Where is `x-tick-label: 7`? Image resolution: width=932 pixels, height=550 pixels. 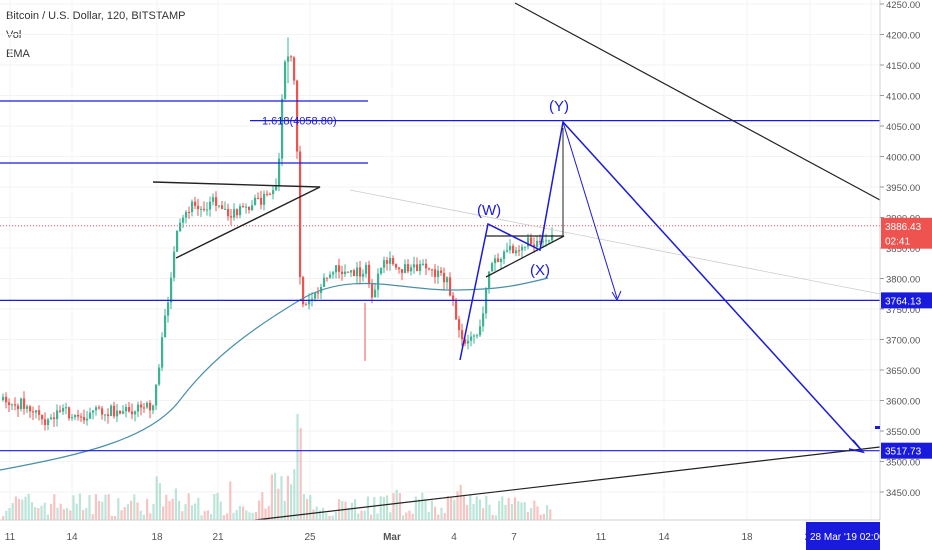 x-tick-label: 7 is located at coordinates (514, 537).